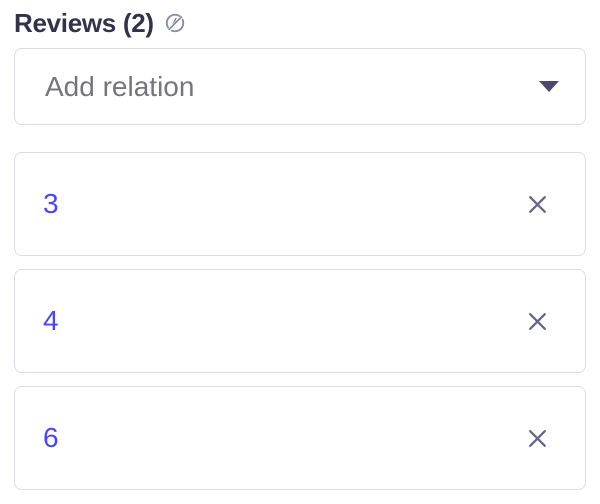 This screenshot has width=600, height=504. Describe the element at coordinates (286, 86) in the screenshot. I see `add-relation-input` at that location.